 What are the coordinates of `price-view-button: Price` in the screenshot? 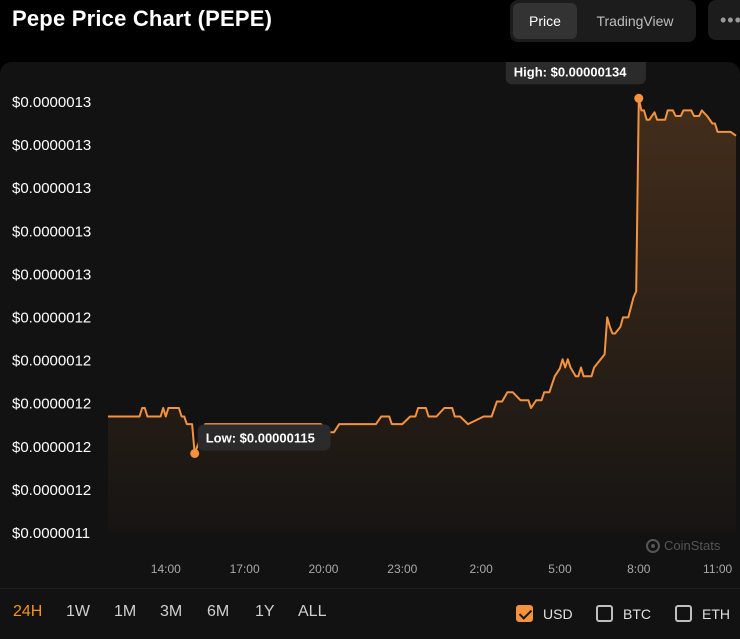 It's located at (545, 21).